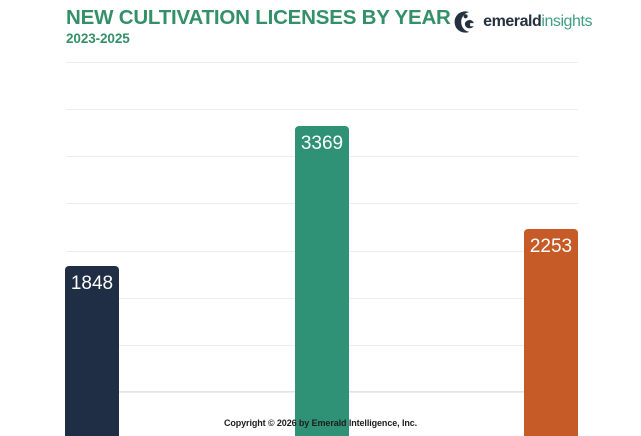  I want to click on logo-word-secondary: insights, so click(566, 21).